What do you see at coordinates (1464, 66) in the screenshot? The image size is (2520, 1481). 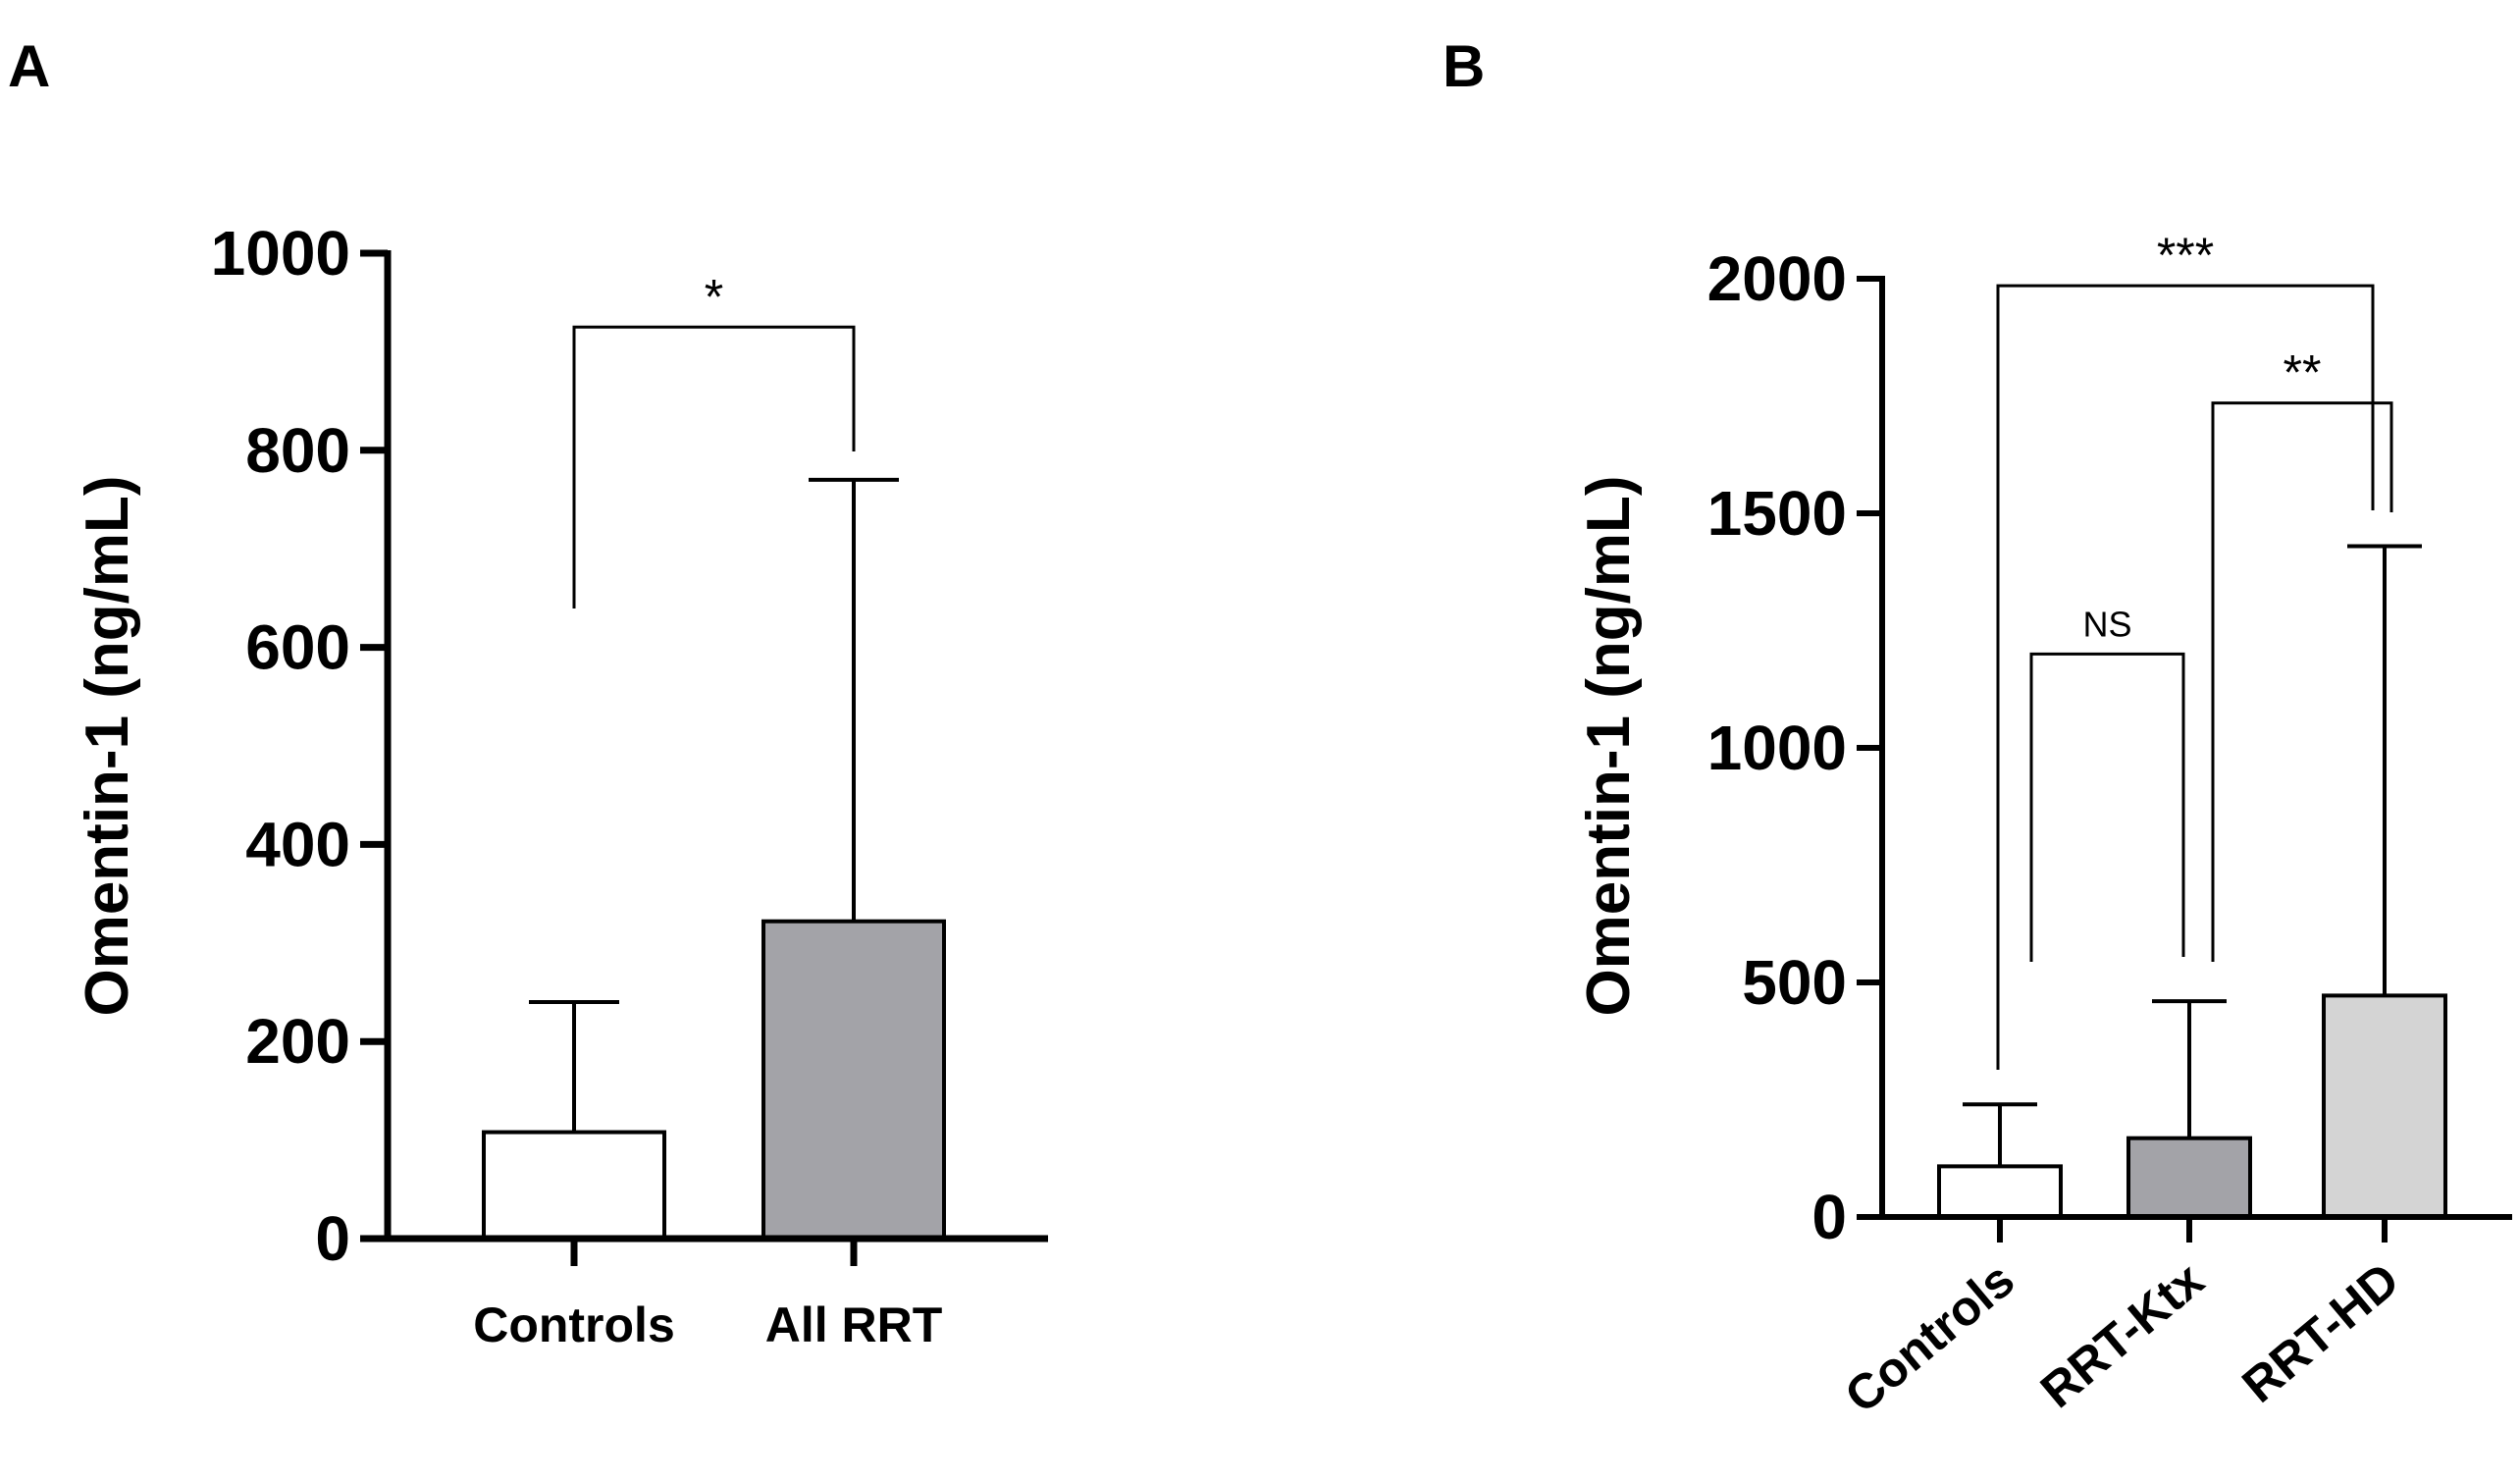 I see `panel-label-b: B` at bounding box center [1464, 66].